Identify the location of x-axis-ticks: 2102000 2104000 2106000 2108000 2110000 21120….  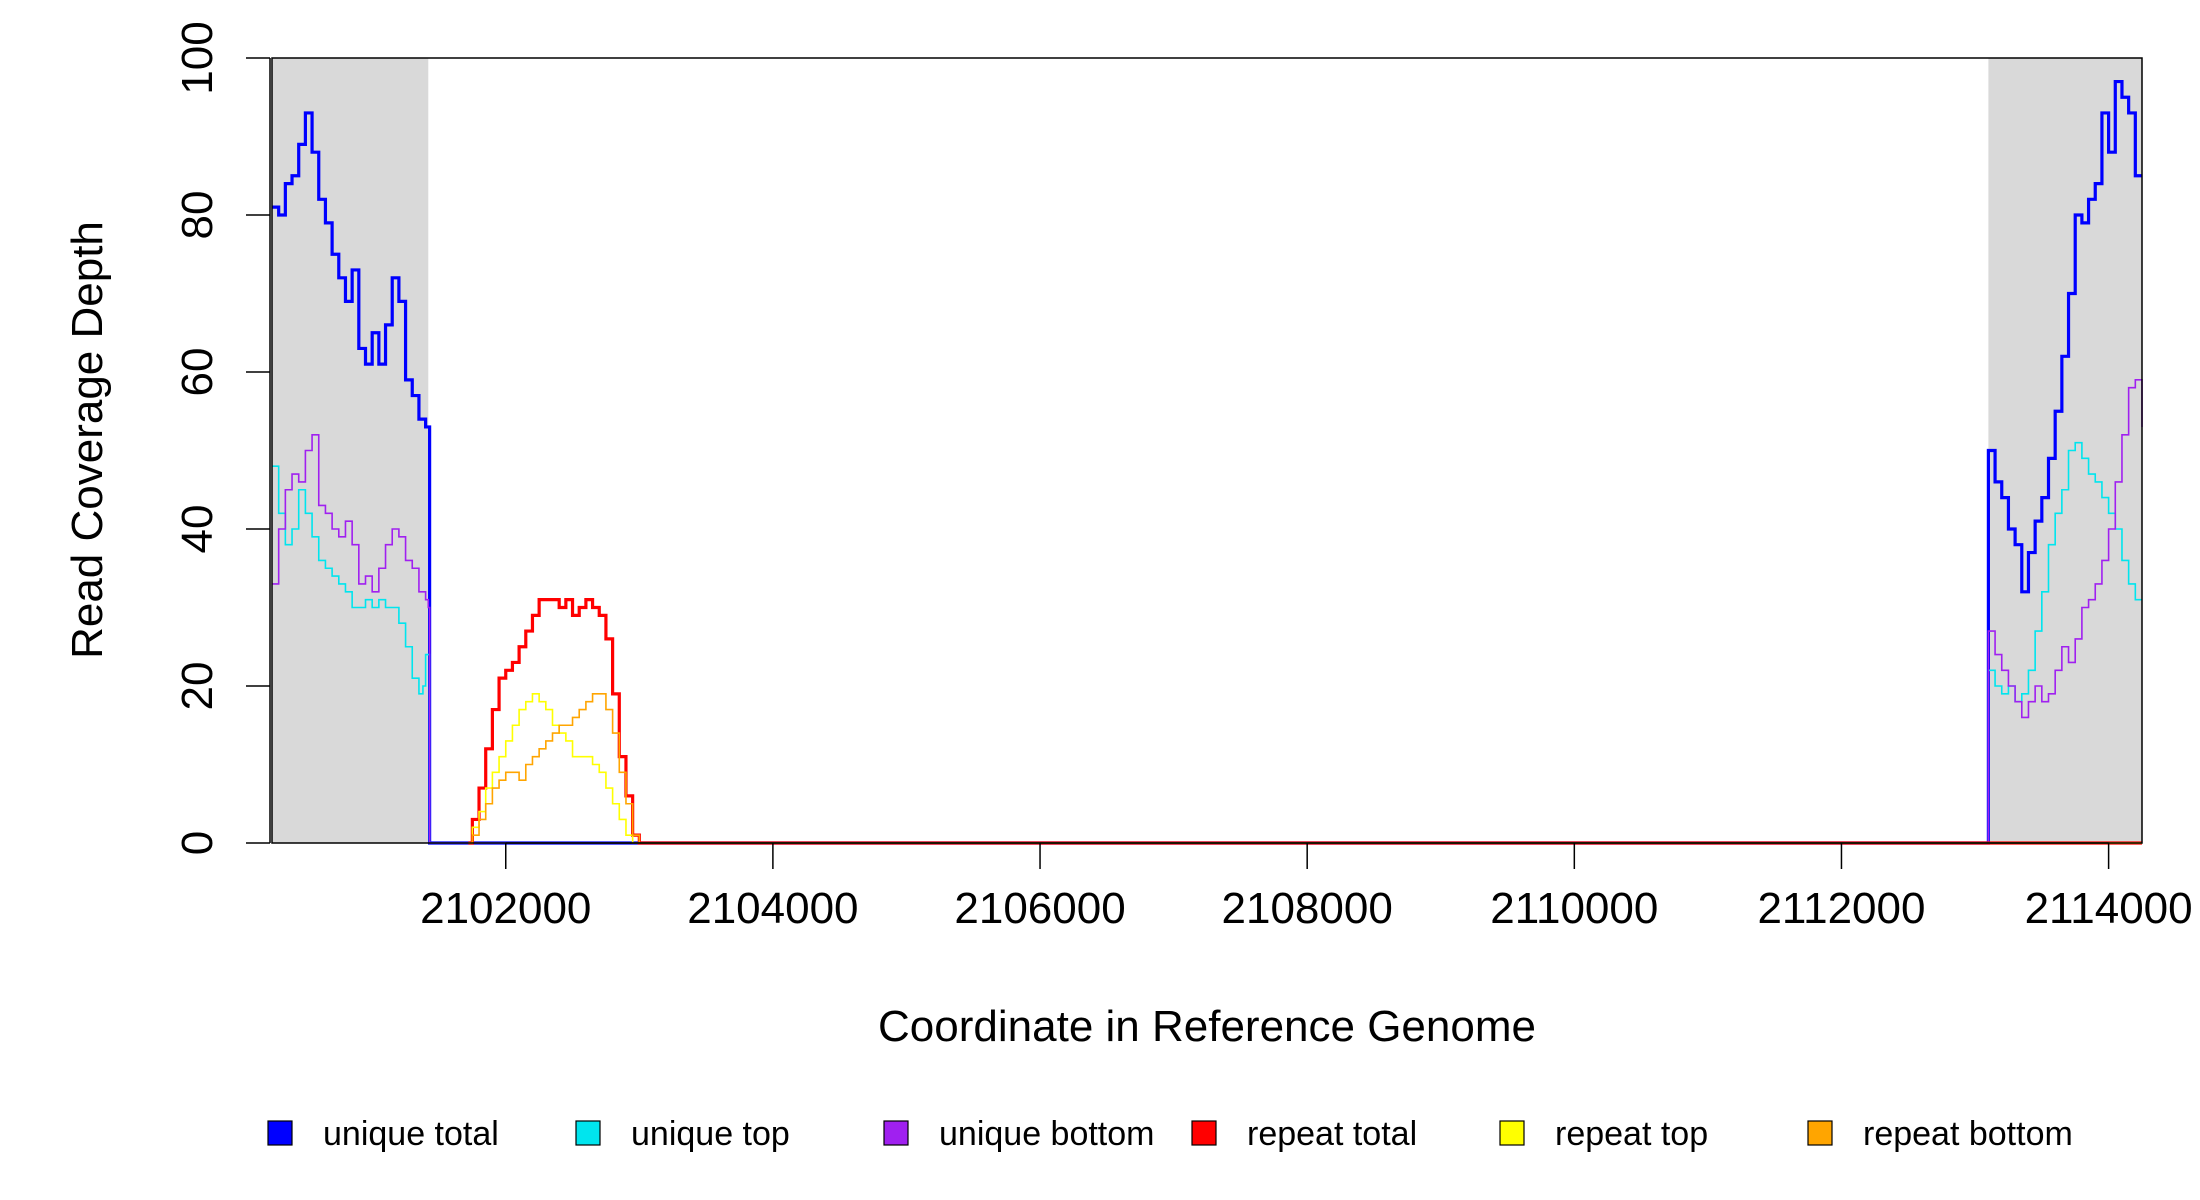
(1306, 888).